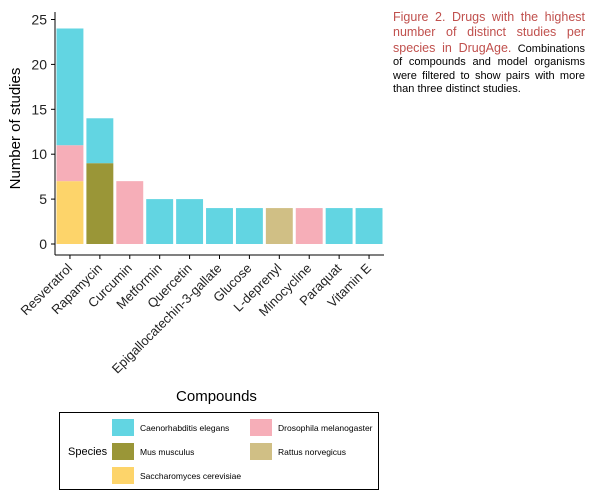 The image size is (591, 500). Describe the element at coordinates (167, 451) in the screenshot. I see `legend-label: Mus musculus` at that location.